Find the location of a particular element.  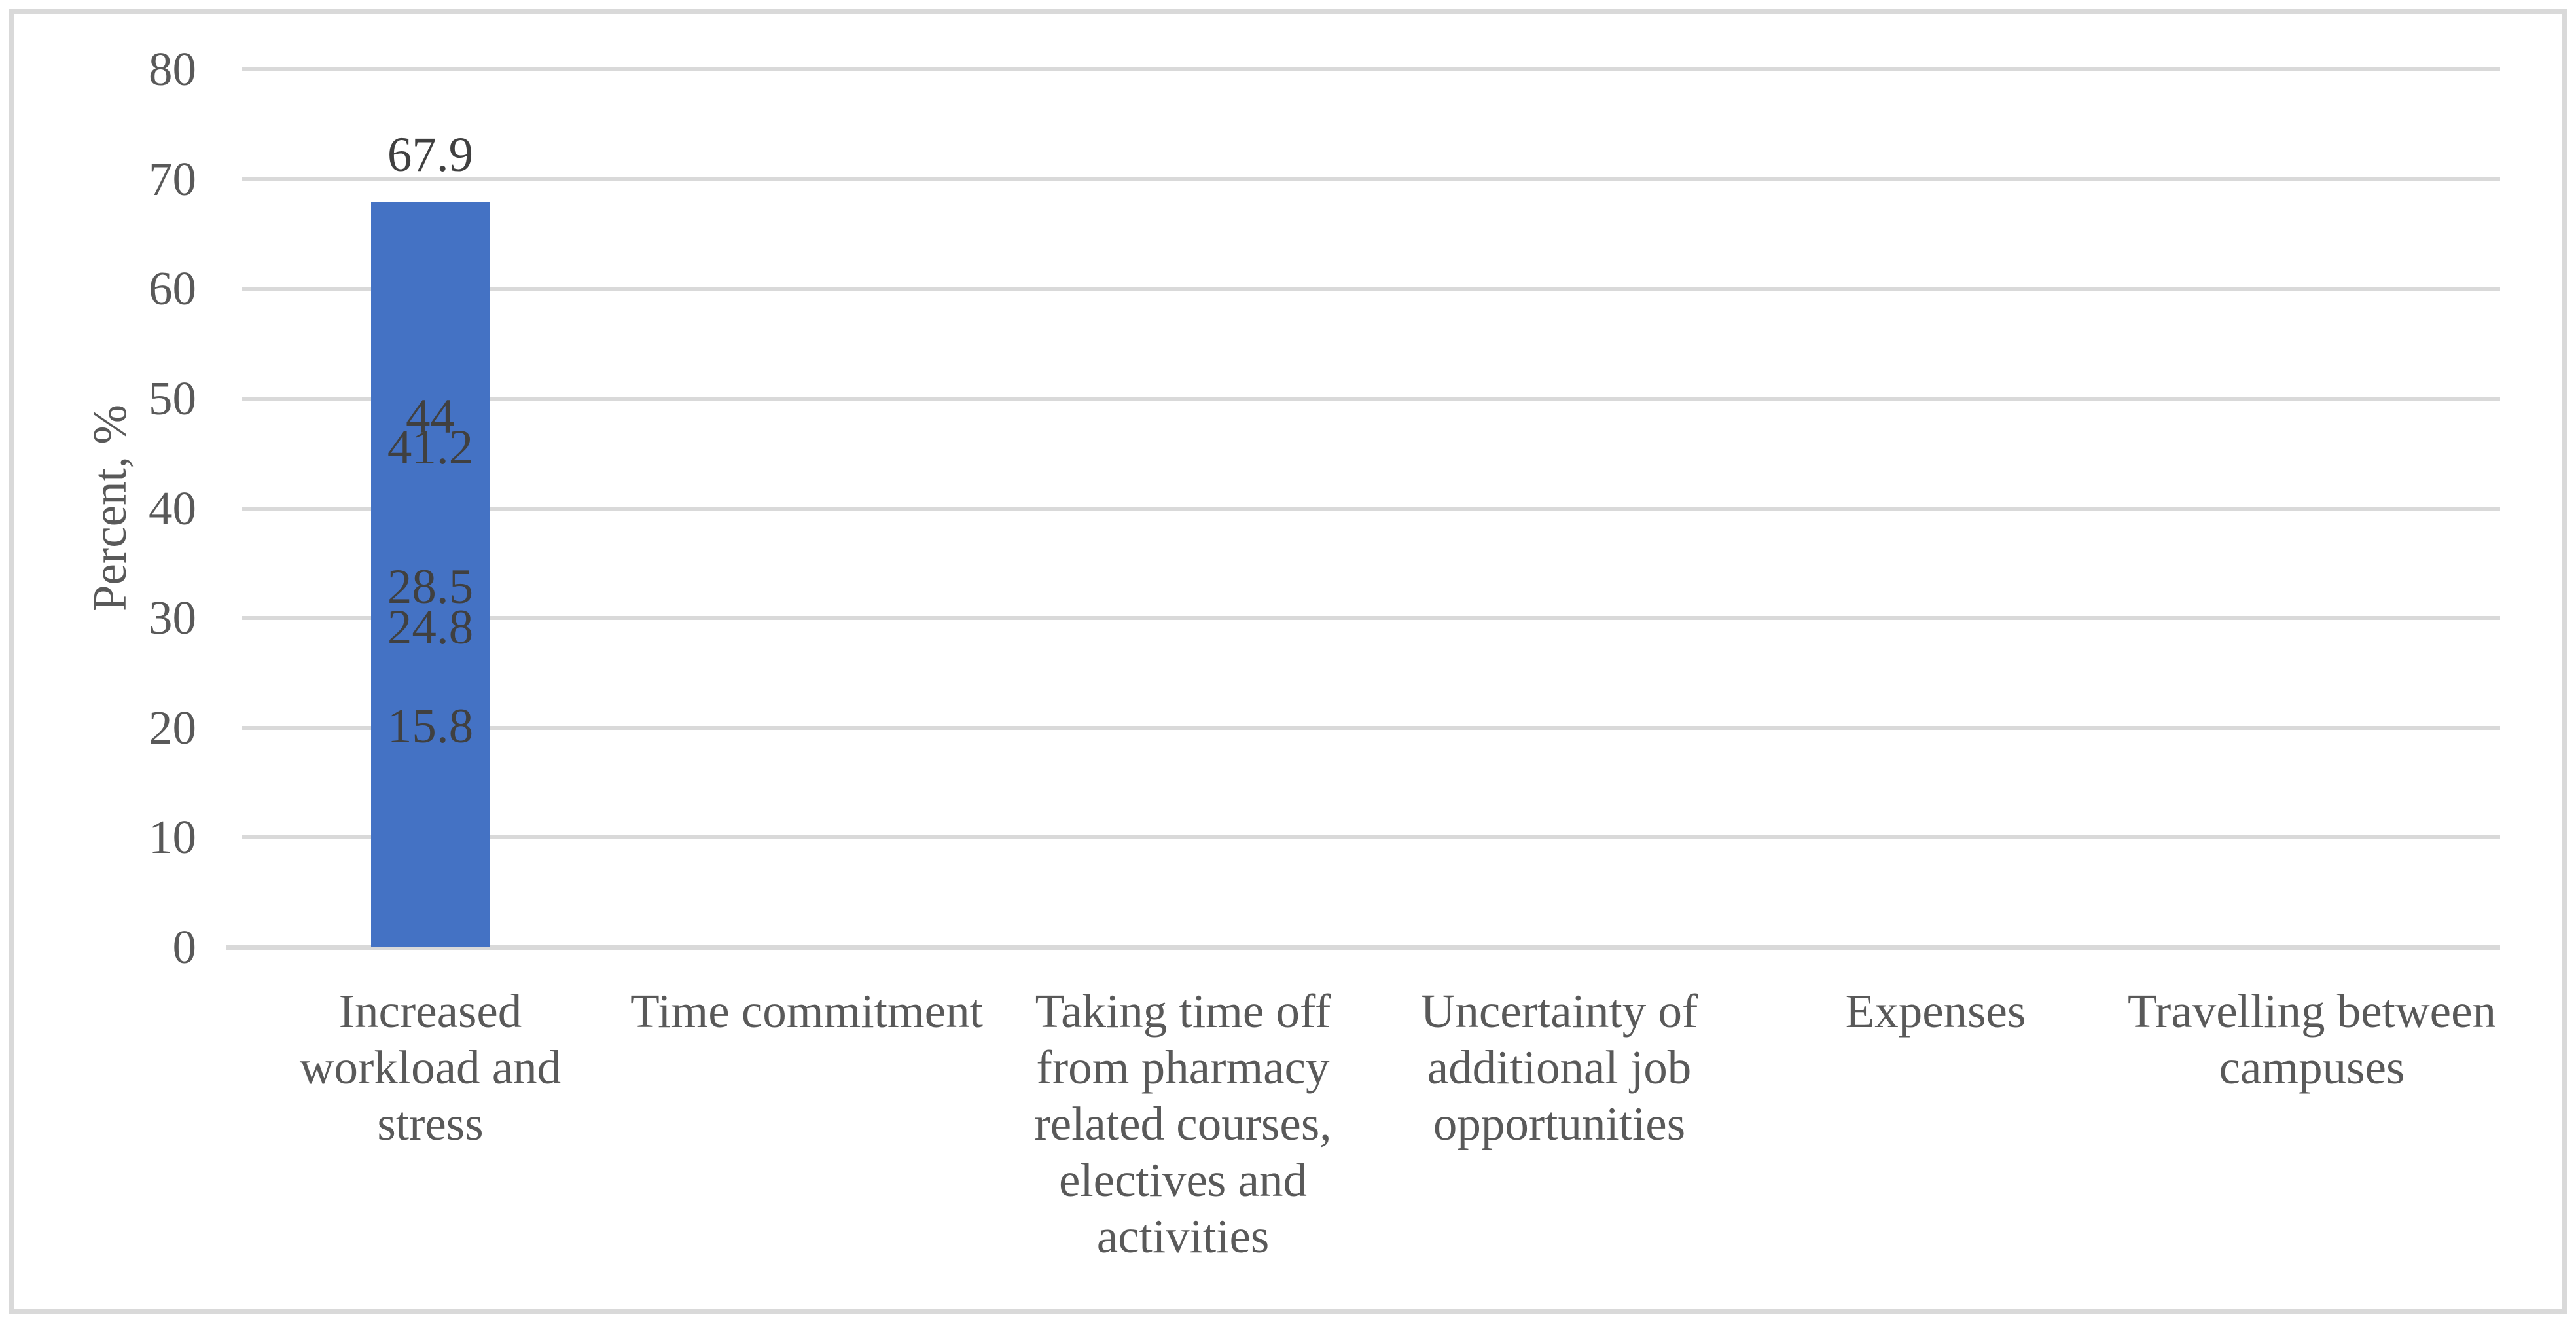

x-axis-category-label: Time commitment is located at coordinates (806, 1011).